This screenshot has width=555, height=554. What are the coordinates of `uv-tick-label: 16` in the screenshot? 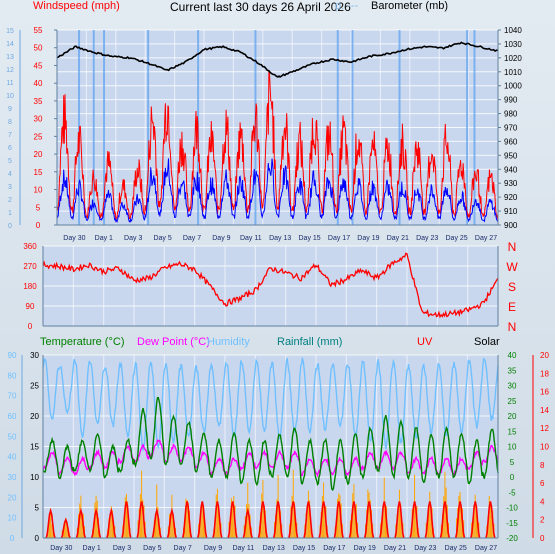 It's located at (544, 392).